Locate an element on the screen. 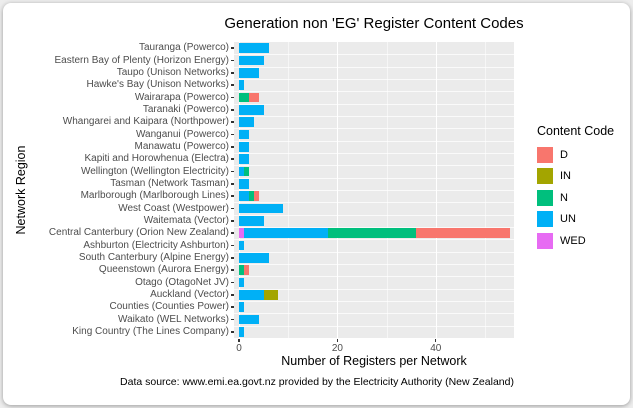  y-axis-label: Queenstown (Aurora Energy) is located at coordinates (163, 270).